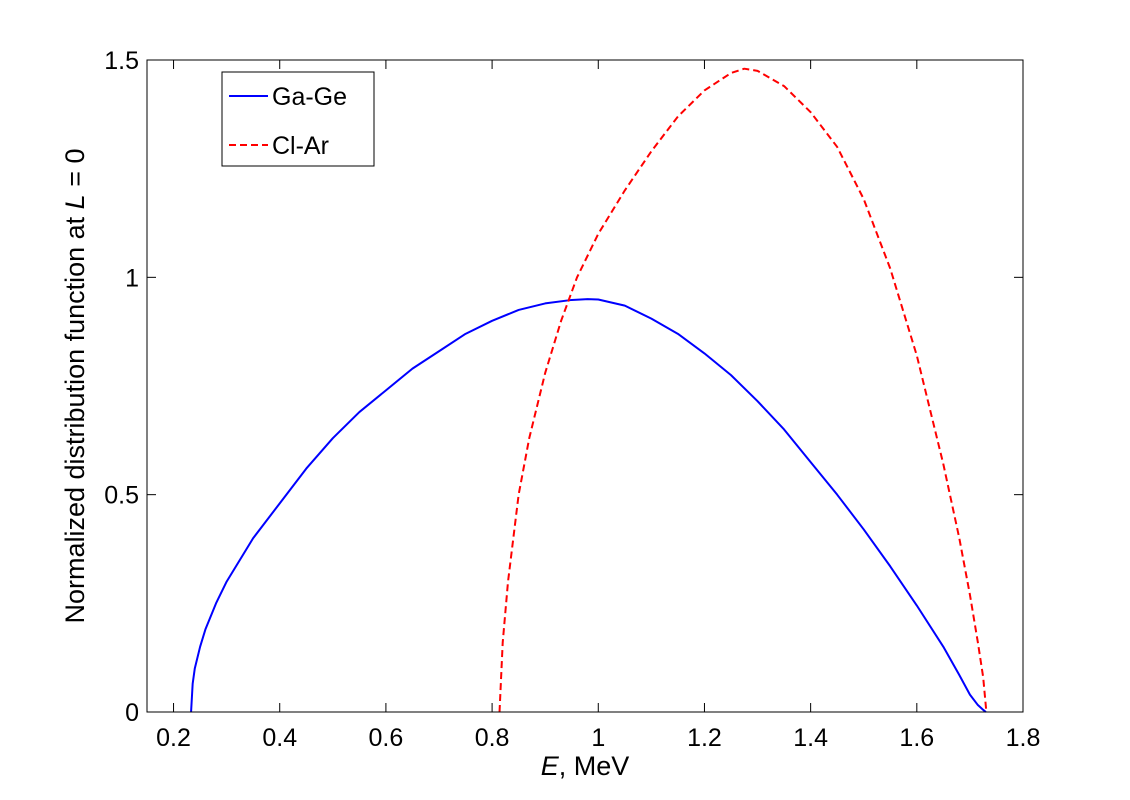  What do you see at coordinates (132, 278) in the screenshot?
I see `y-tick-label: 1` at bounding box center [132, 278].